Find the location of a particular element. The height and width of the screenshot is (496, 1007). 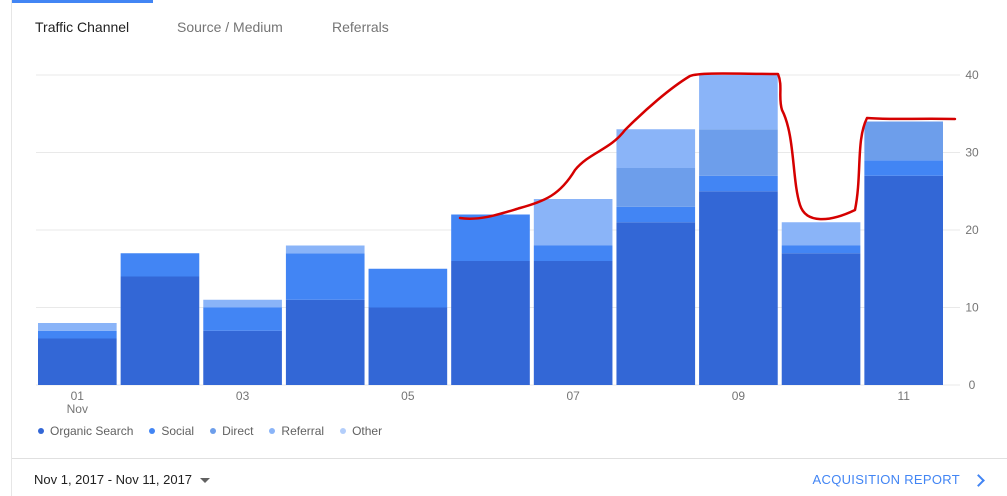

tab-source-medium: Source / Medium is located at coordinates (230, 27).